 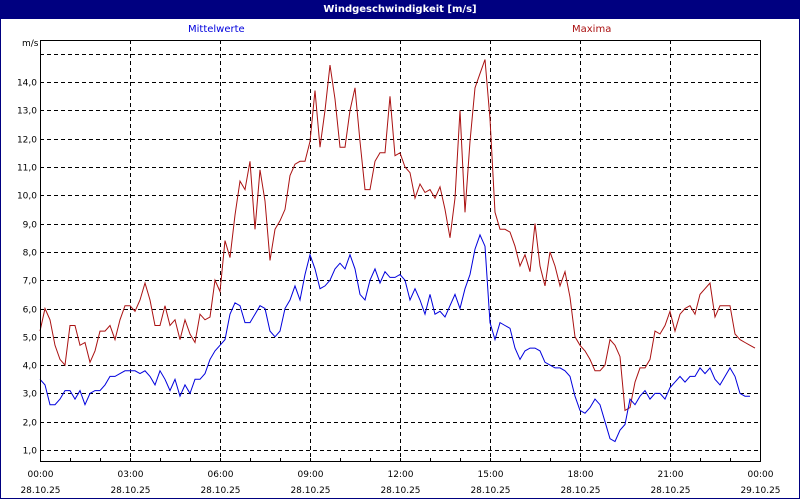 I want to click on legend-mean: Mittelwerte, so click(x=216, y=29).